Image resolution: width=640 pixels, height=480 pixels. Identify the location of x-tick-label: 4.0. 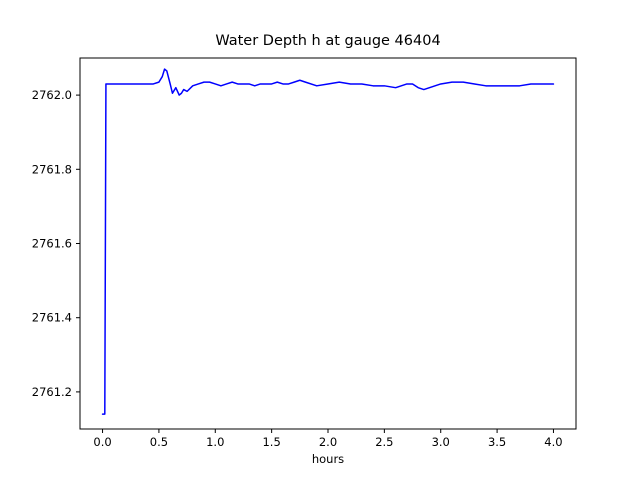
(553, 442).